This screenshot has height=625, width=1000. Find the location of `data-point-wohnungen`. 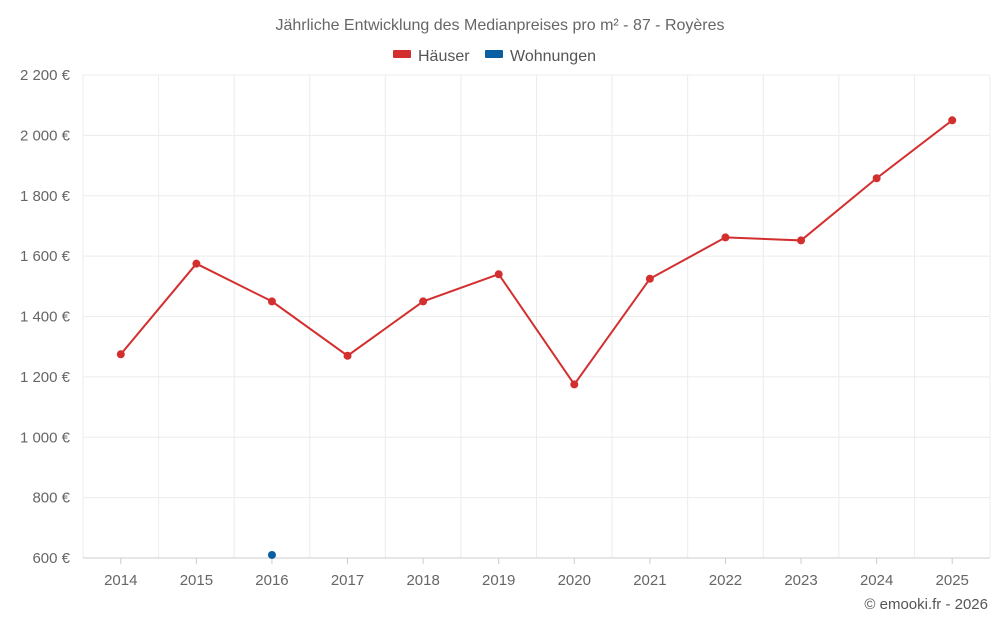

data-point-wohnungen is located at coordinates (271, 554).